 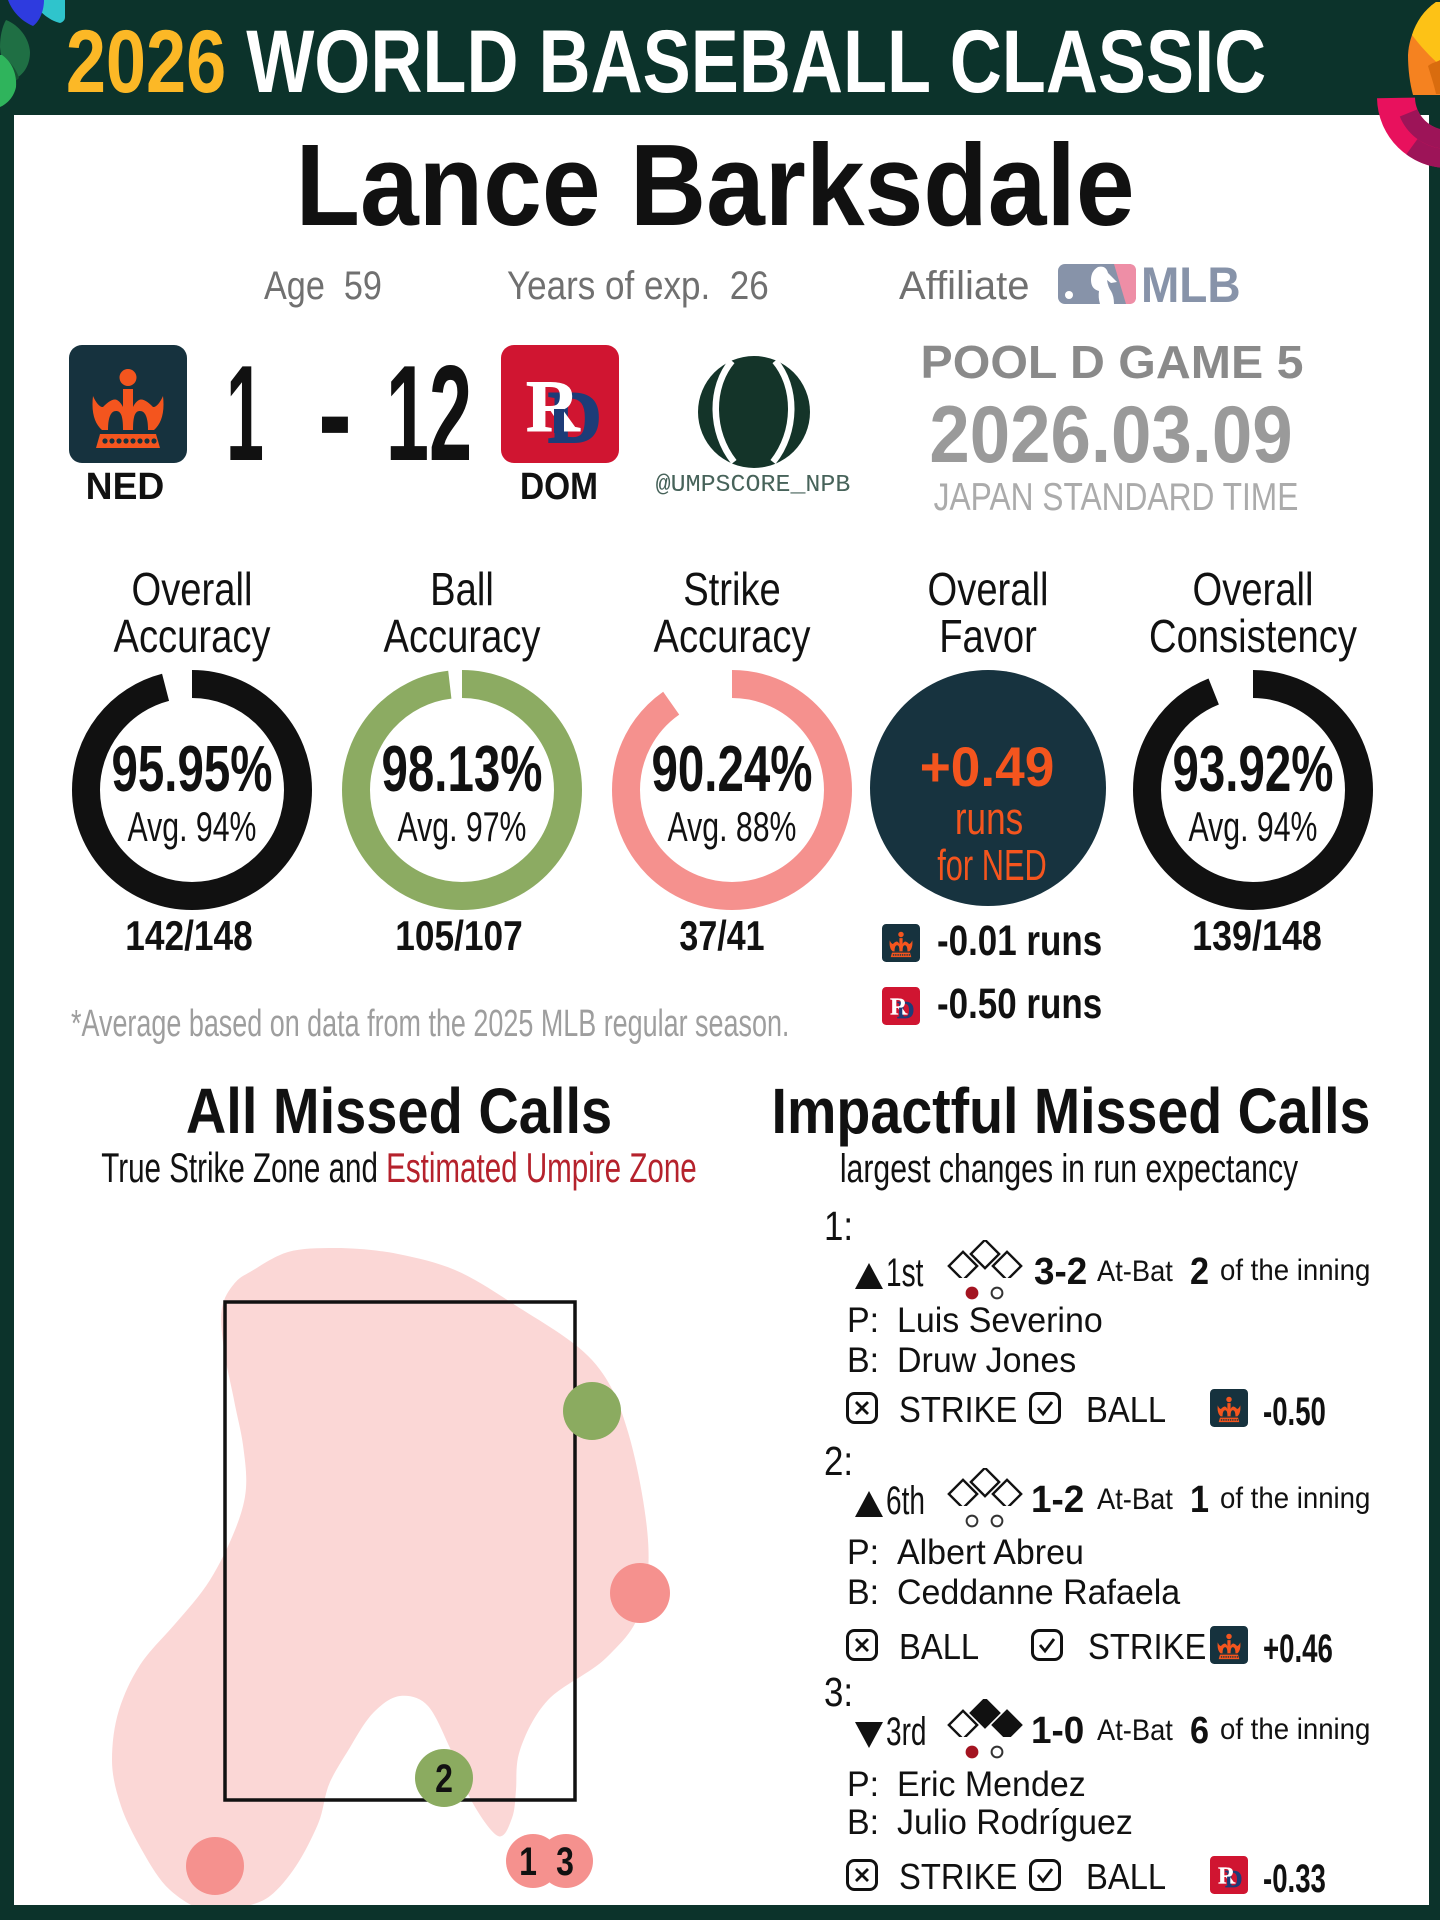 What do you see at coordinates (528, 1861) in the screenshot?
I see `svg-text: 1` at bounding box center [528, 1861].